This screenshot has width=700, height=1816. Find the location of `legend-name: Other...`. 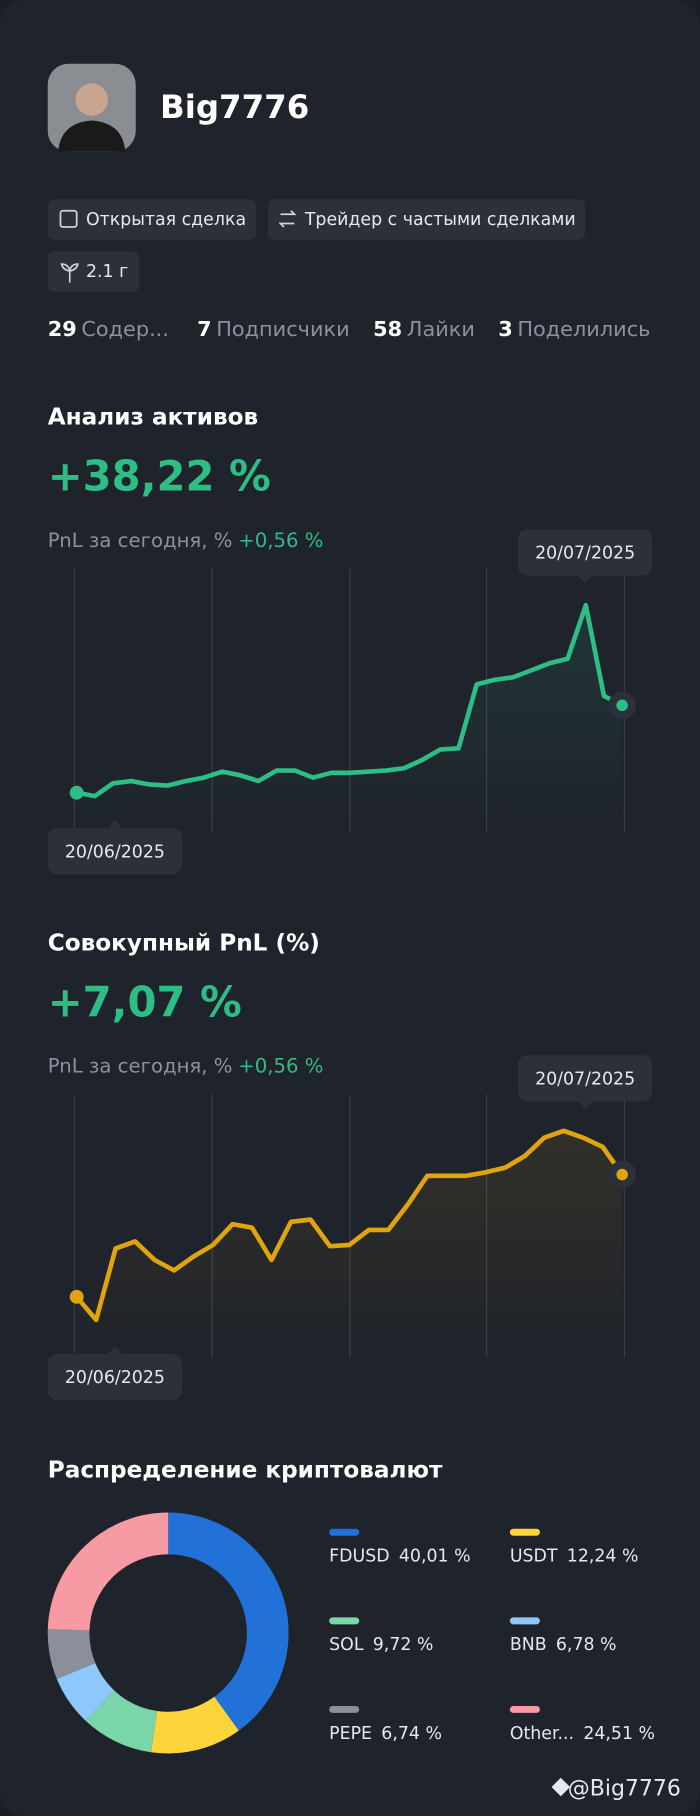

legend-name: Other... is located at coordinates (542, 1734).